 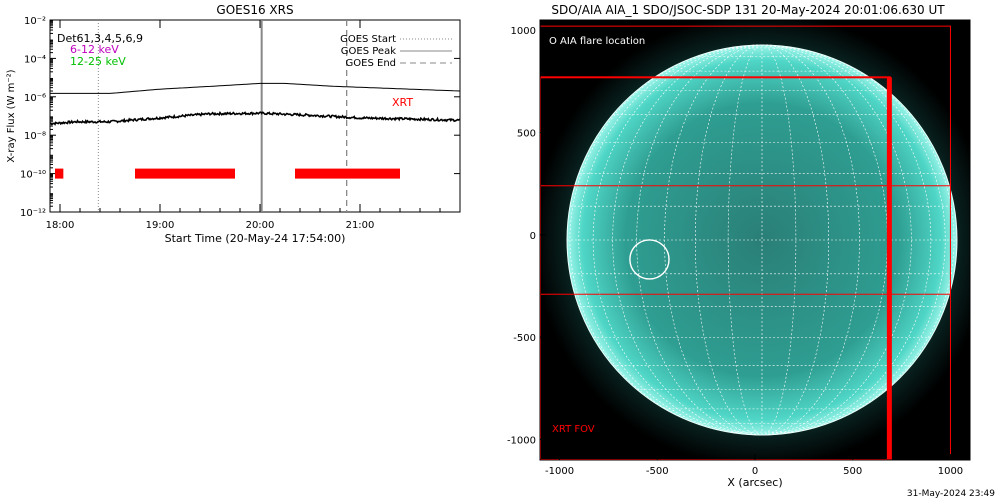 I want to click on goes-y-tick-label: 10⁻⁶, so click(x=35, y=98).